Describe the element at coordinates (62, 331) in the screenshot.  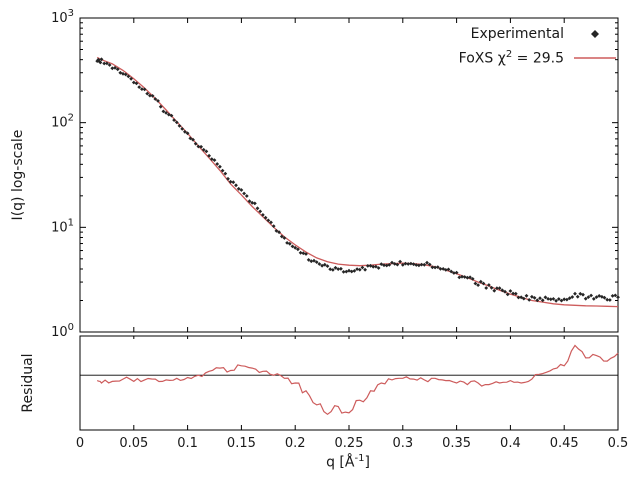
I see `svg-text: 10⁰` at that location.